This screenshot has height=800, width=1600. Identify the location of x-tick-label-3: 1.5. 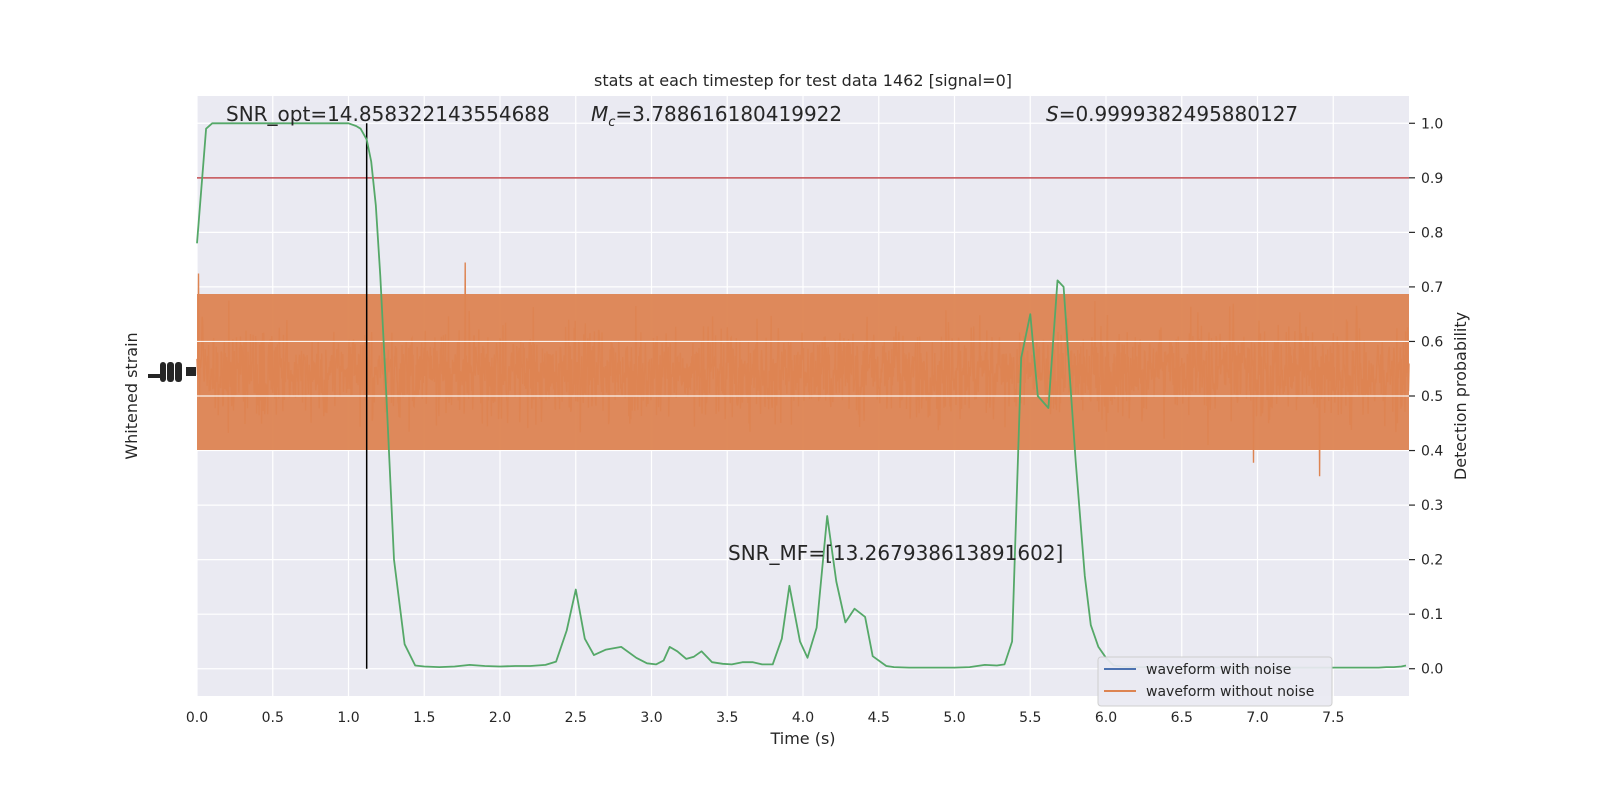
(424, 718).